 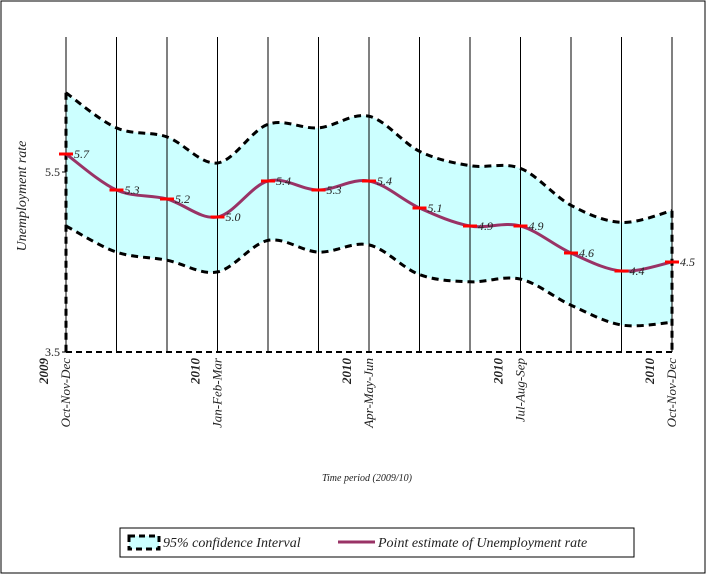 What do you see at coordinates (52, 352) in the screenshot?
I see `y-tick-label: 3.5` at bounding box center [52, 352].